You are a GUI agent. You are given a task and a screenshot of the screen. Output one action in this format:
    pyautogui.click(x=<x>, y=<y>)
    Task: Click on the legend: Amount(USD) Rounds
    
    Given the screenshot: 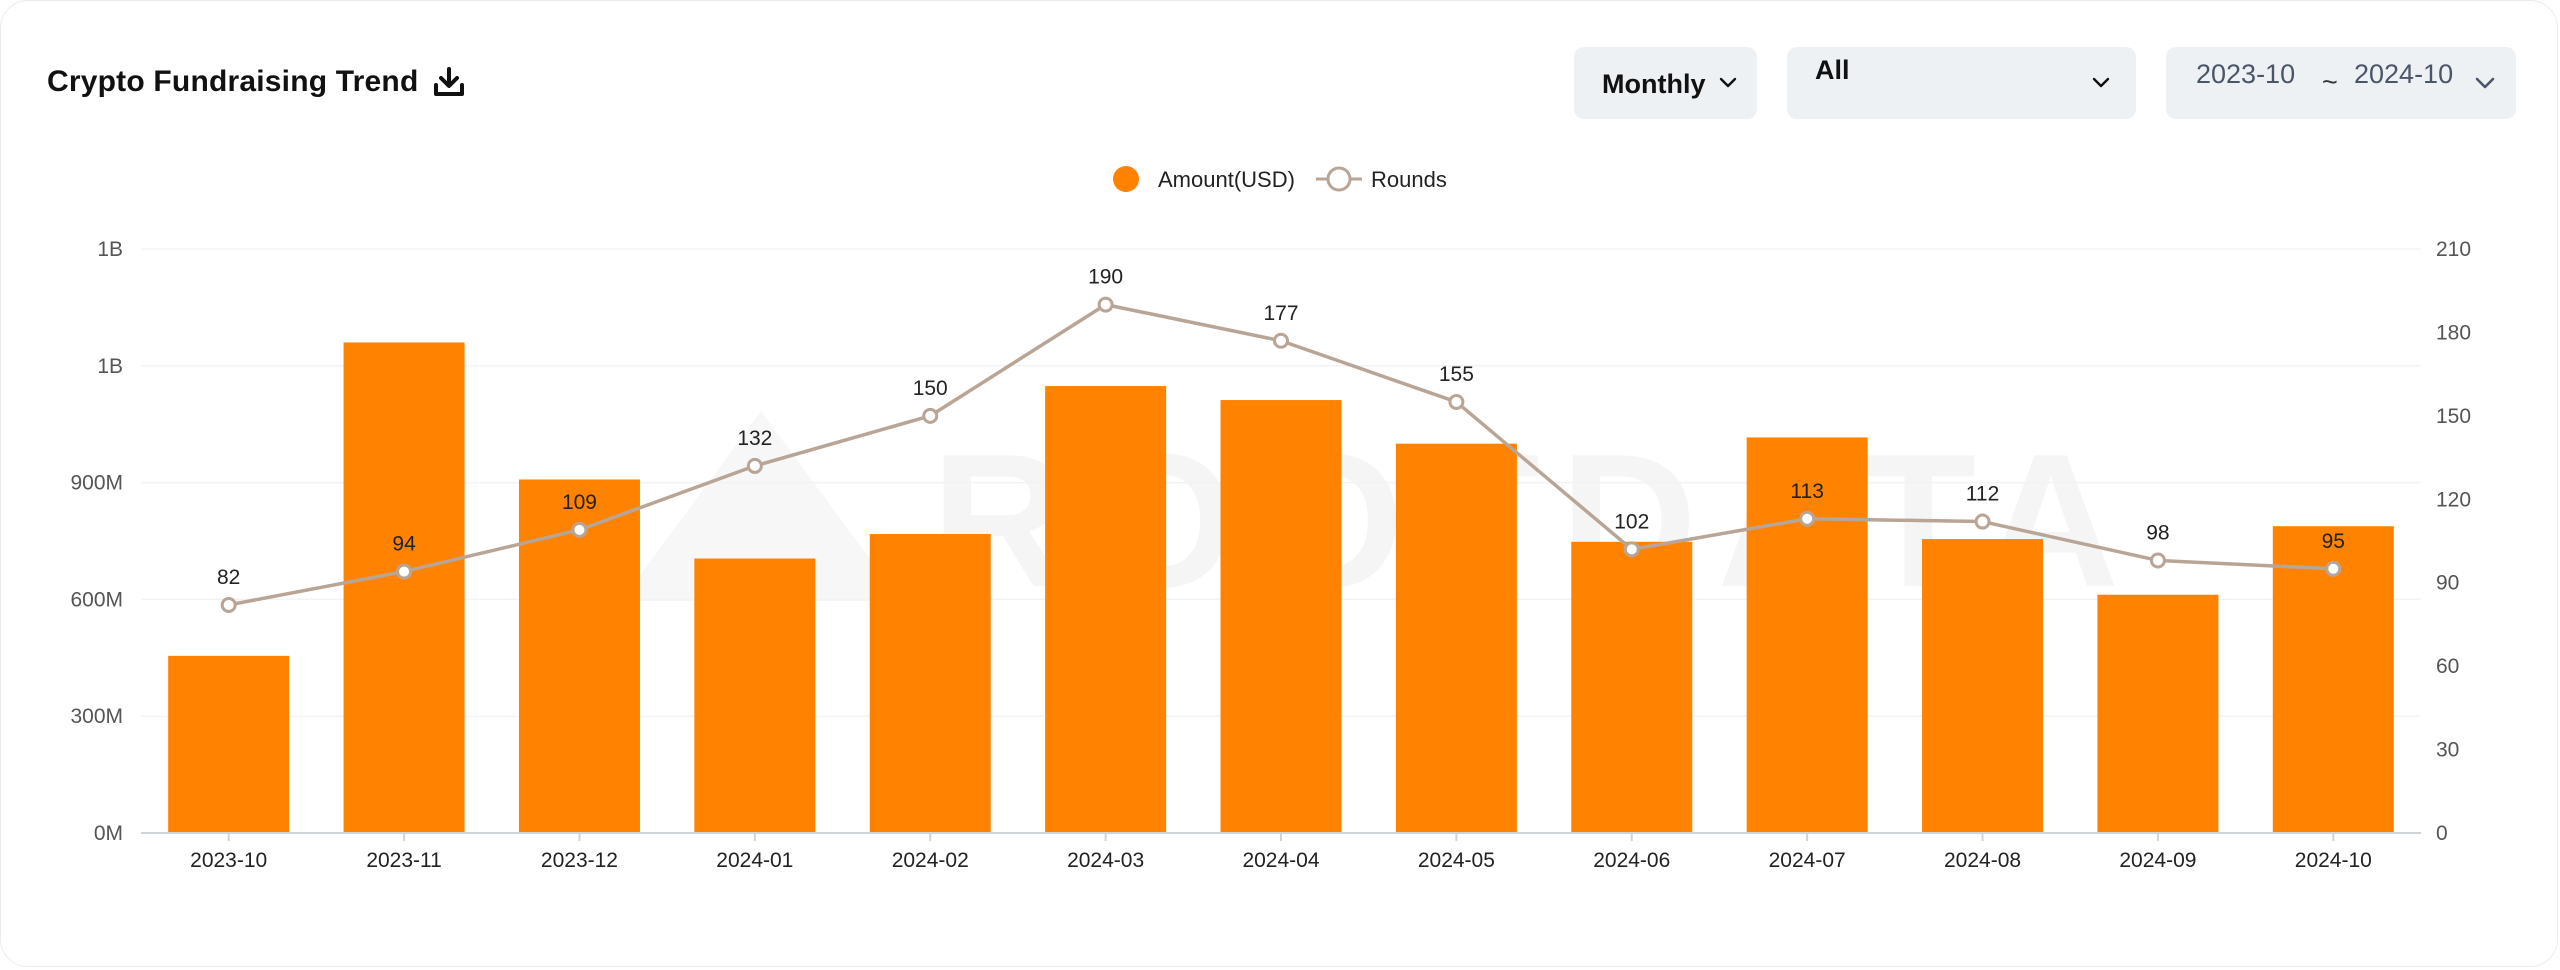 What is the action you would take?
    pyautogui.click(x=1280, y=179)
    